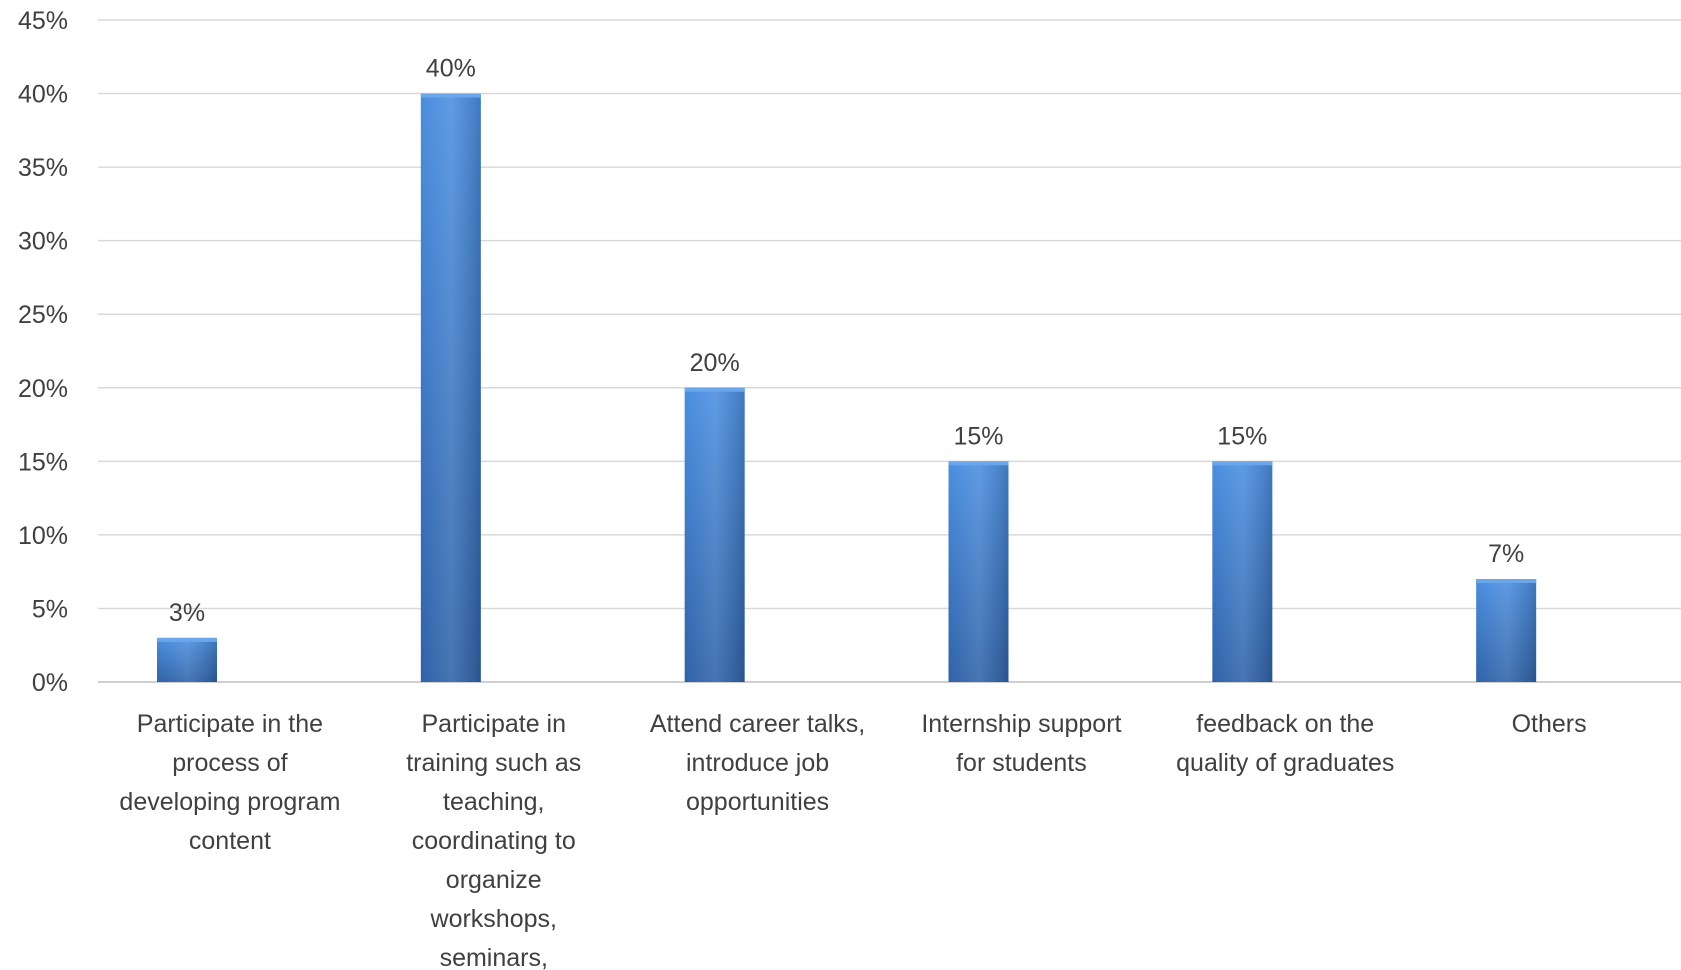  I want to click on category-label-line: opportunities, so click(757, 802).